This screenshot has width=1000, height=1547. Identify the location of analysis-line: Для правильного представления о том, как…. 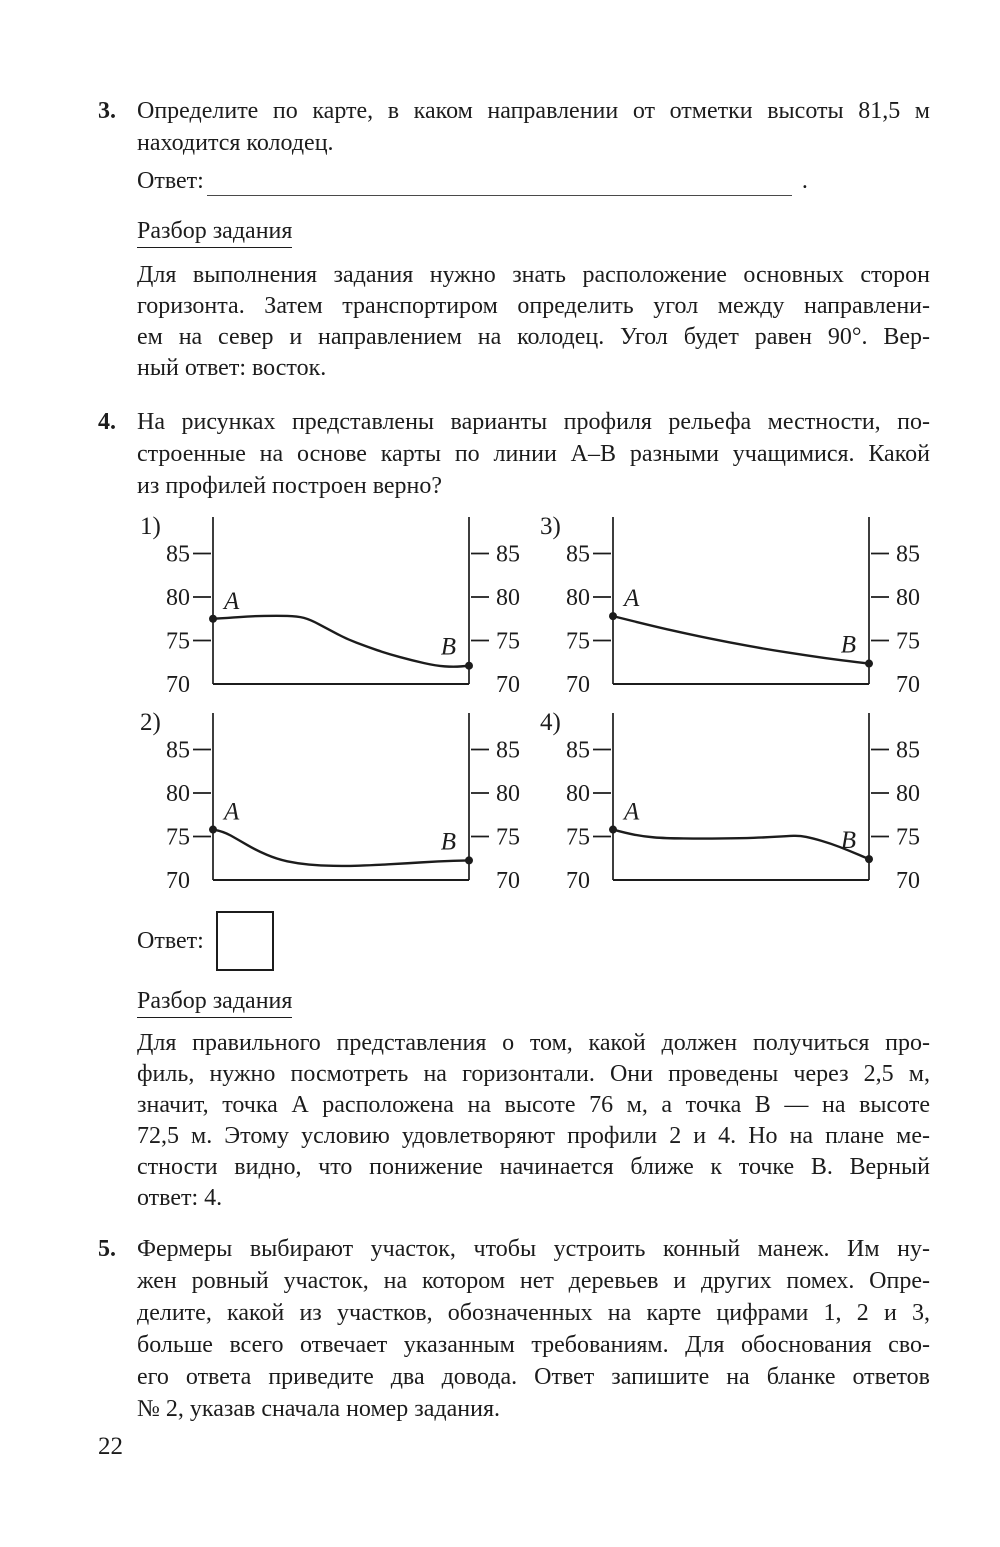
(533, 1043).